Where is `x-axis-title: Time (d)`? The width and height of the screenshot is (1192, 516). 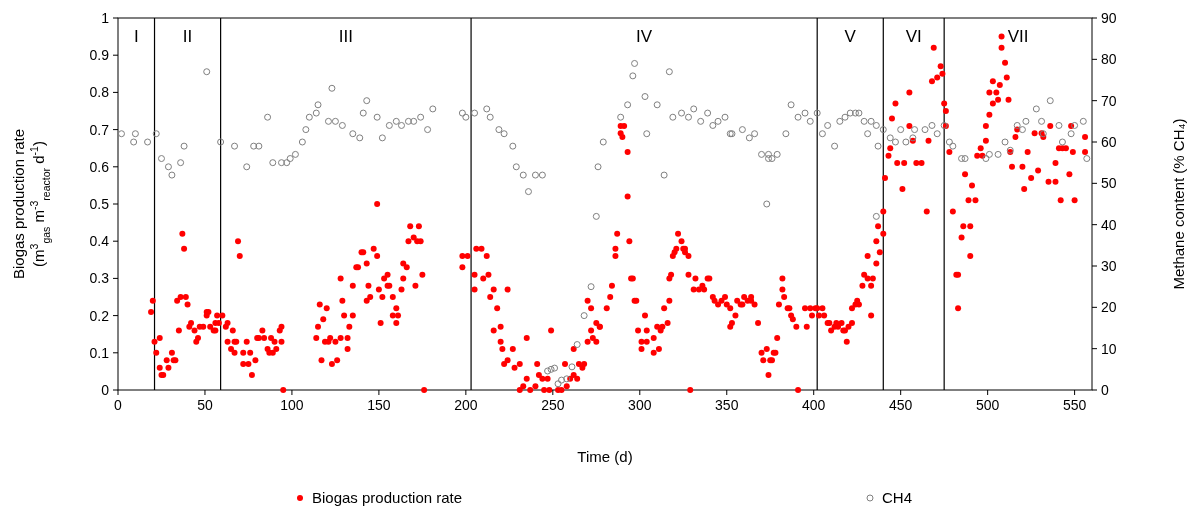 x-axis-title: Time (d) is located at coordinates (605, 456).